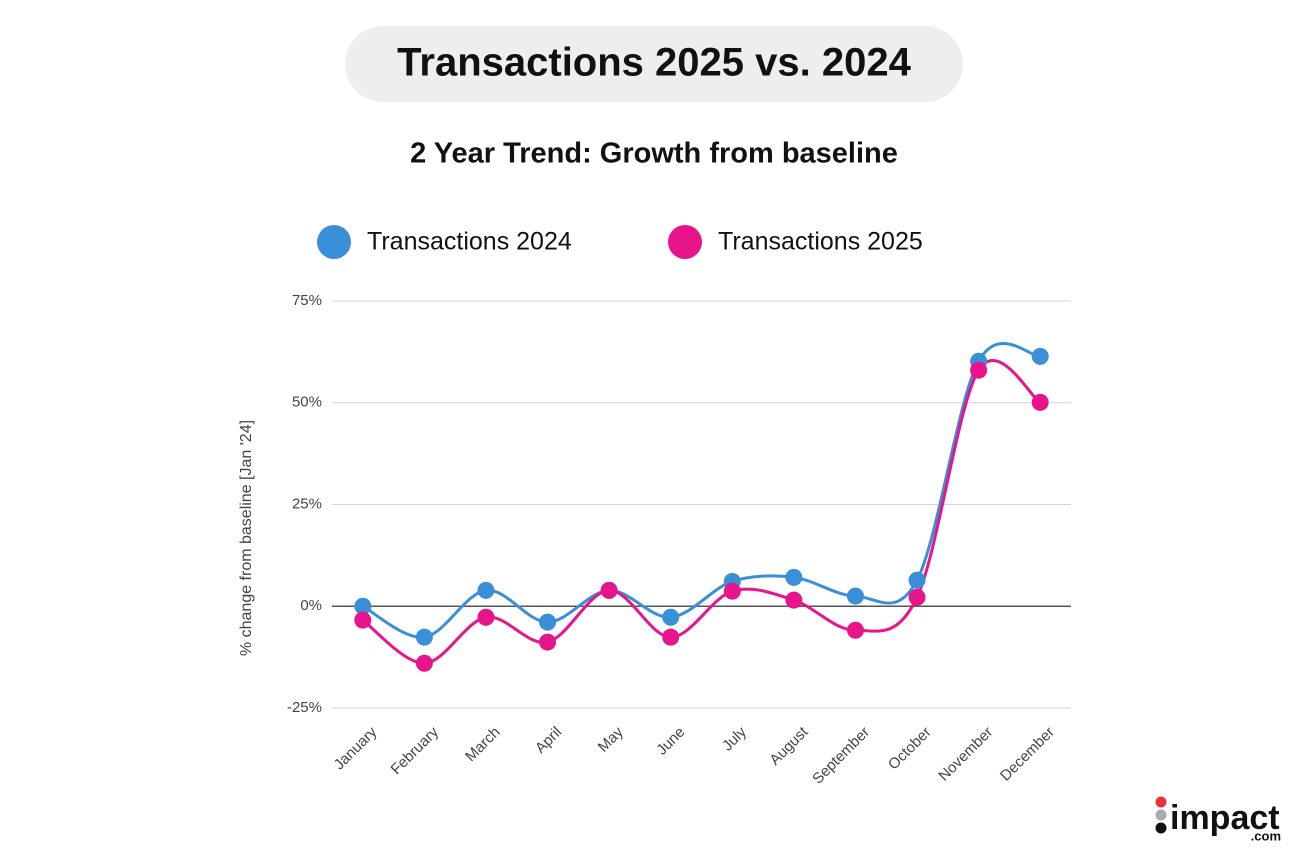 The image size is (1308, 868). What do you see at coordinates (311, 605) in the screenshot?
I see `y-tick-label: 0%` at bounding box center [311, 605].